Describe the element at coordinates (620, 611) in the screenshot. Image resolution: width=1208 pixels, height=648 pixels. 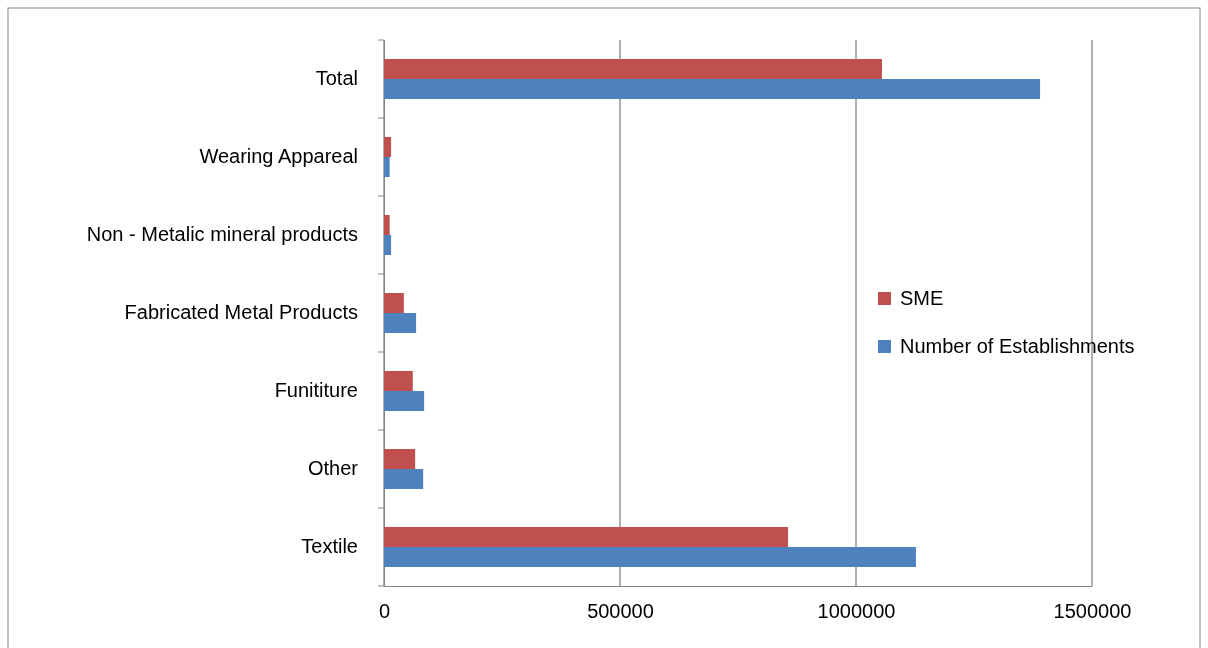
I see `x-tick-label: 500000` at that location.